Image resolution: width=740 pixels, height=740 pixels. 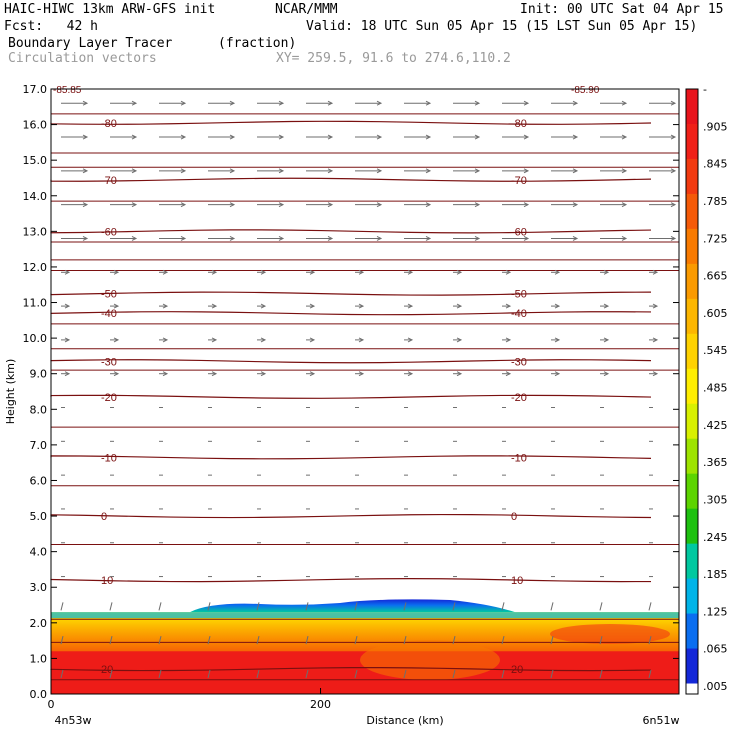 What do you see at coordinates (109, 458) in the screenshot?
I see `contour-label: -10` at bounding box center [109, 458].